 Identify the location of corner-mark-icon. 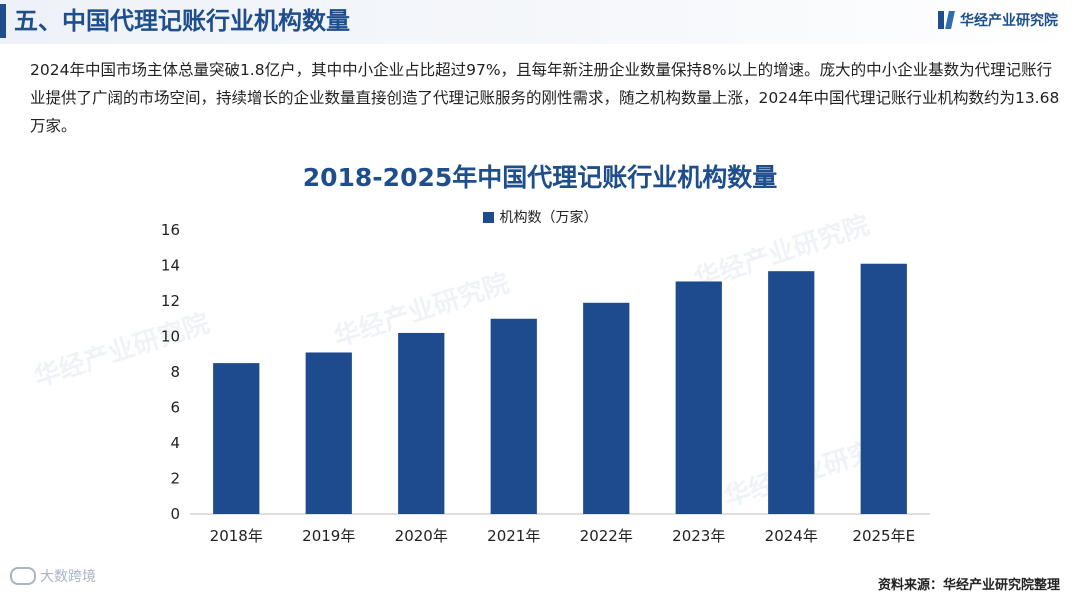
(23, 576).